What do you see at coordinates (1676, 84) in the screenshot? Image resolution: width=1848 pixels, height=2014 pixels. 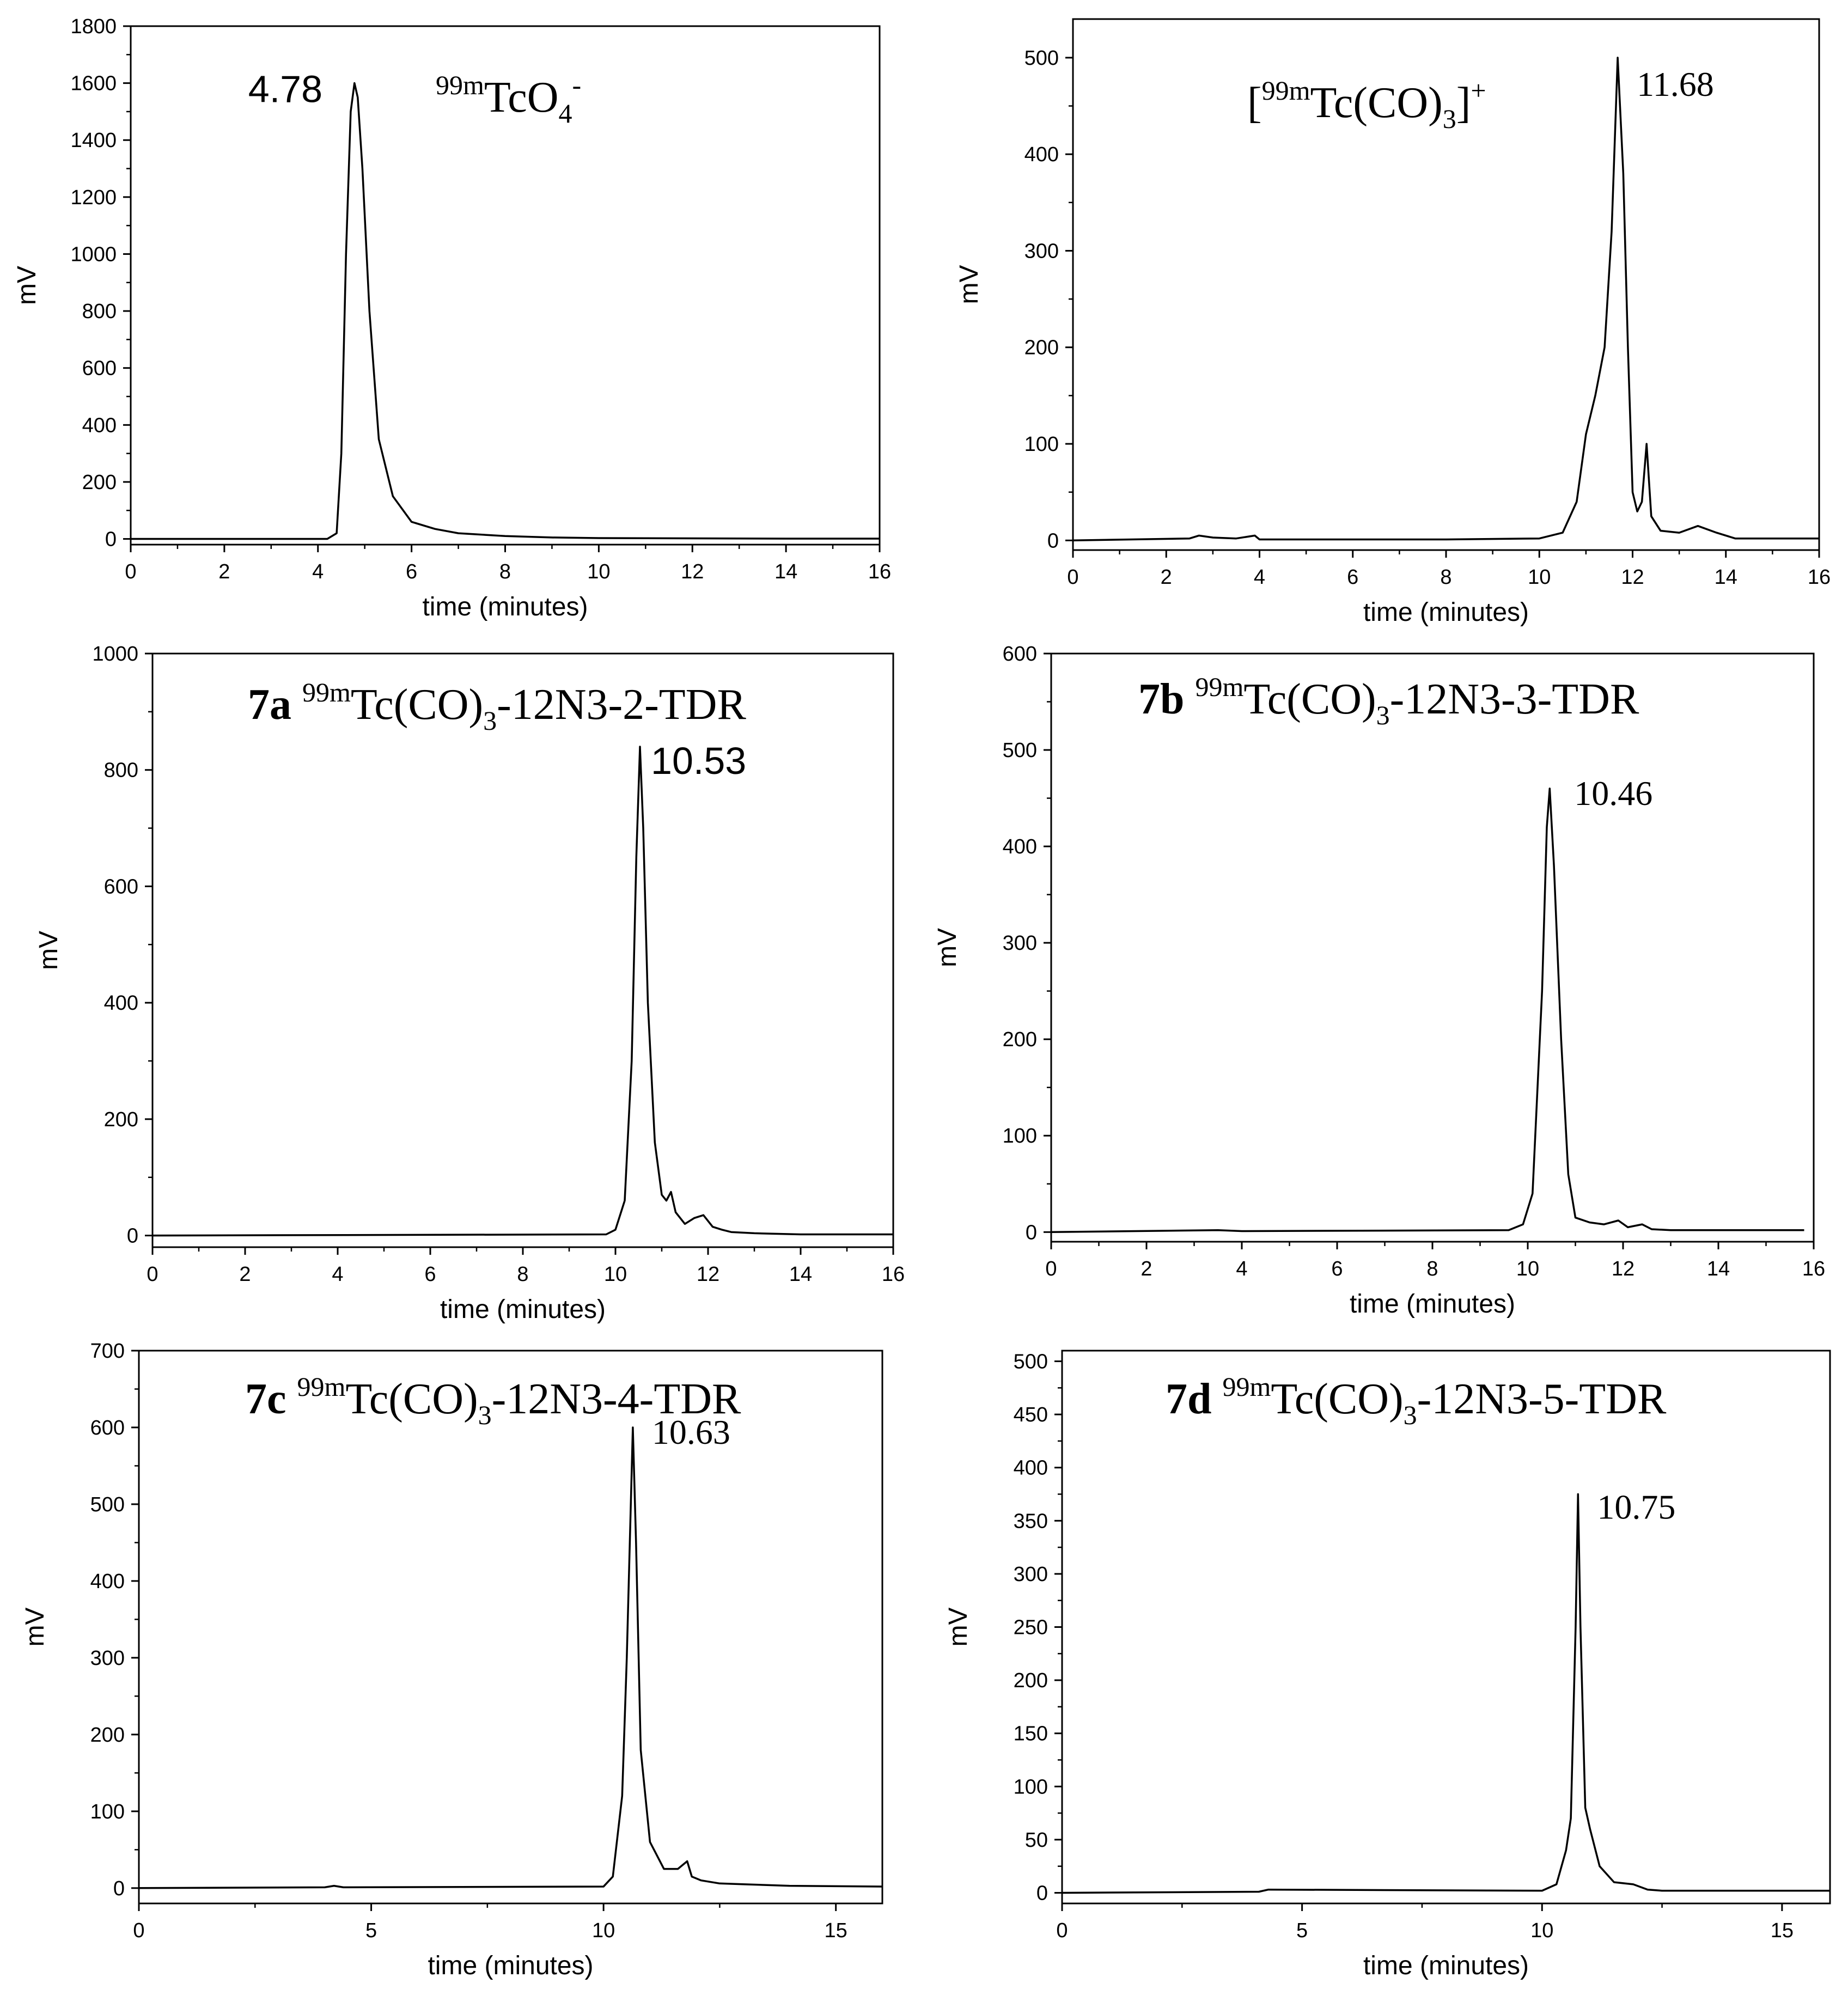 I see `peak-retention-label: 11.68` at bounding box center [1676, 84].